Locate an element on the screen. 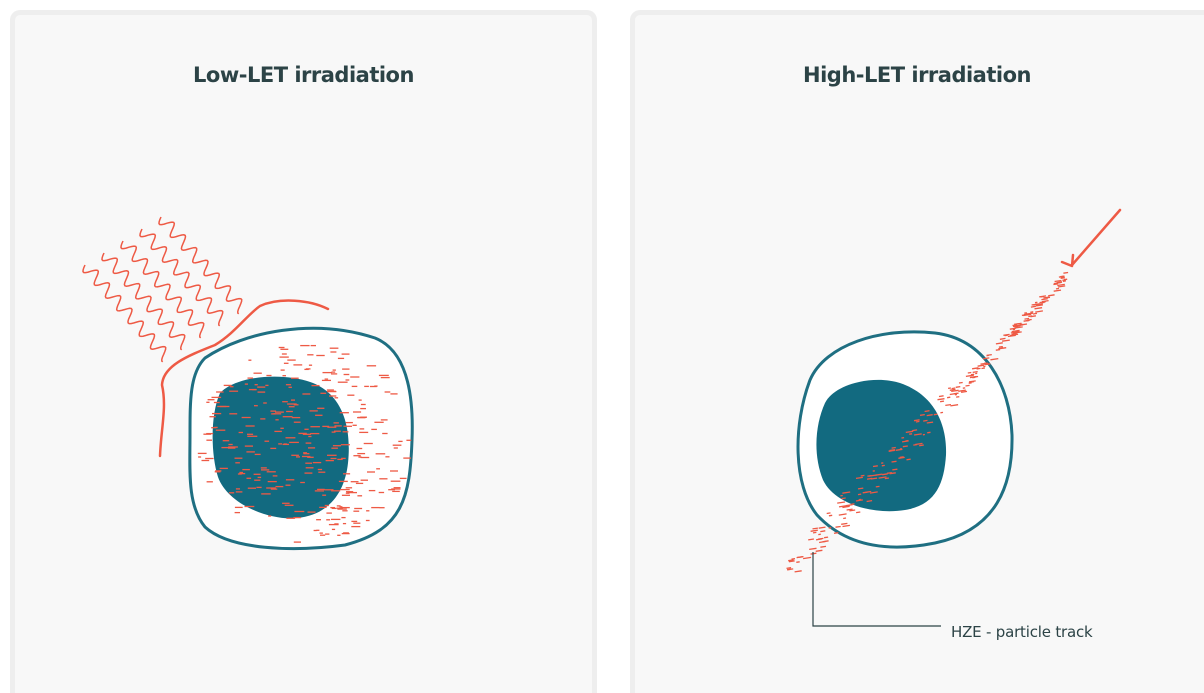  radiation-waves is located at coordinates (162, 289).